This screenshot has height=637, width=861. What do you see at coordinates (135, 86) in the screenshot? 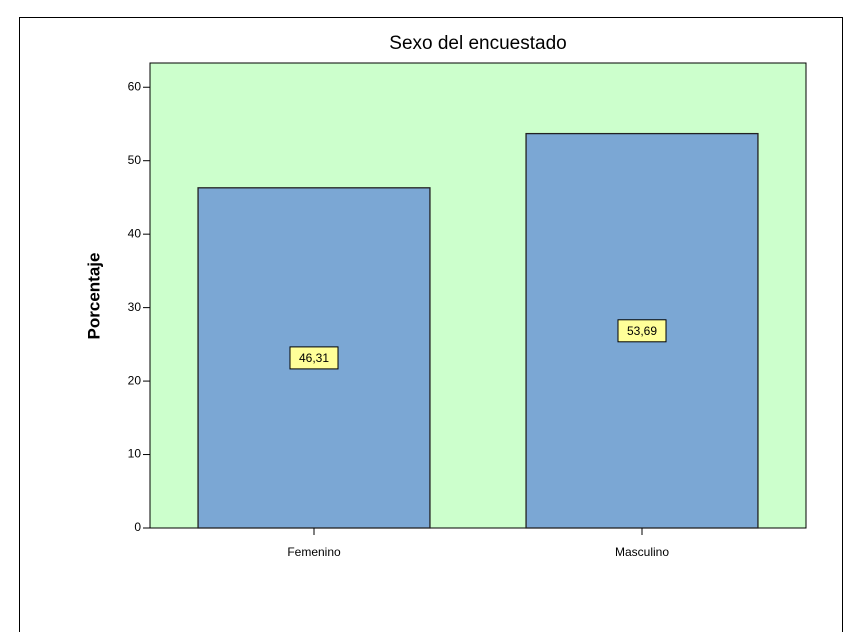
I see `y-tick-label: 60` at bounding box center [135, 86].